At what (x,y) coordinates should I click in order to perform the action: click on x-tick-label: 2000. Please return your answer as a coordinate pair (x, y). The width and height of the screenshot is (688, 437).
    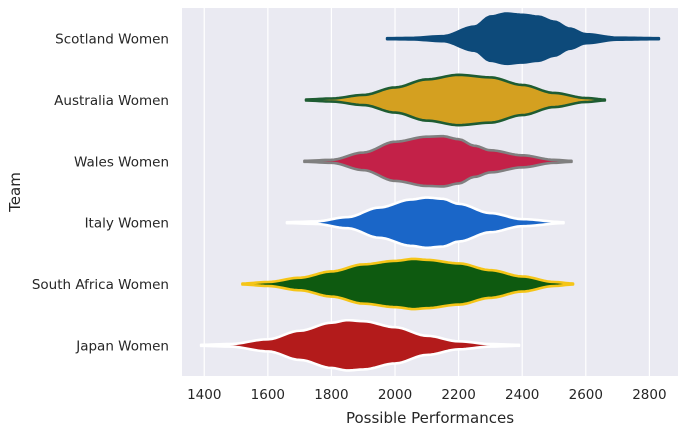
    Looking at the image, I should click on (395, 395).